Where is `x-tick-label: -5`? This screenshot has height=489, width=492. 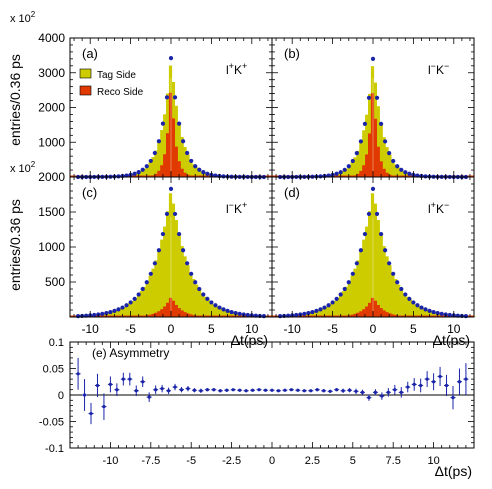 x-tick-label: -5 is located at coordinates (191, 461).